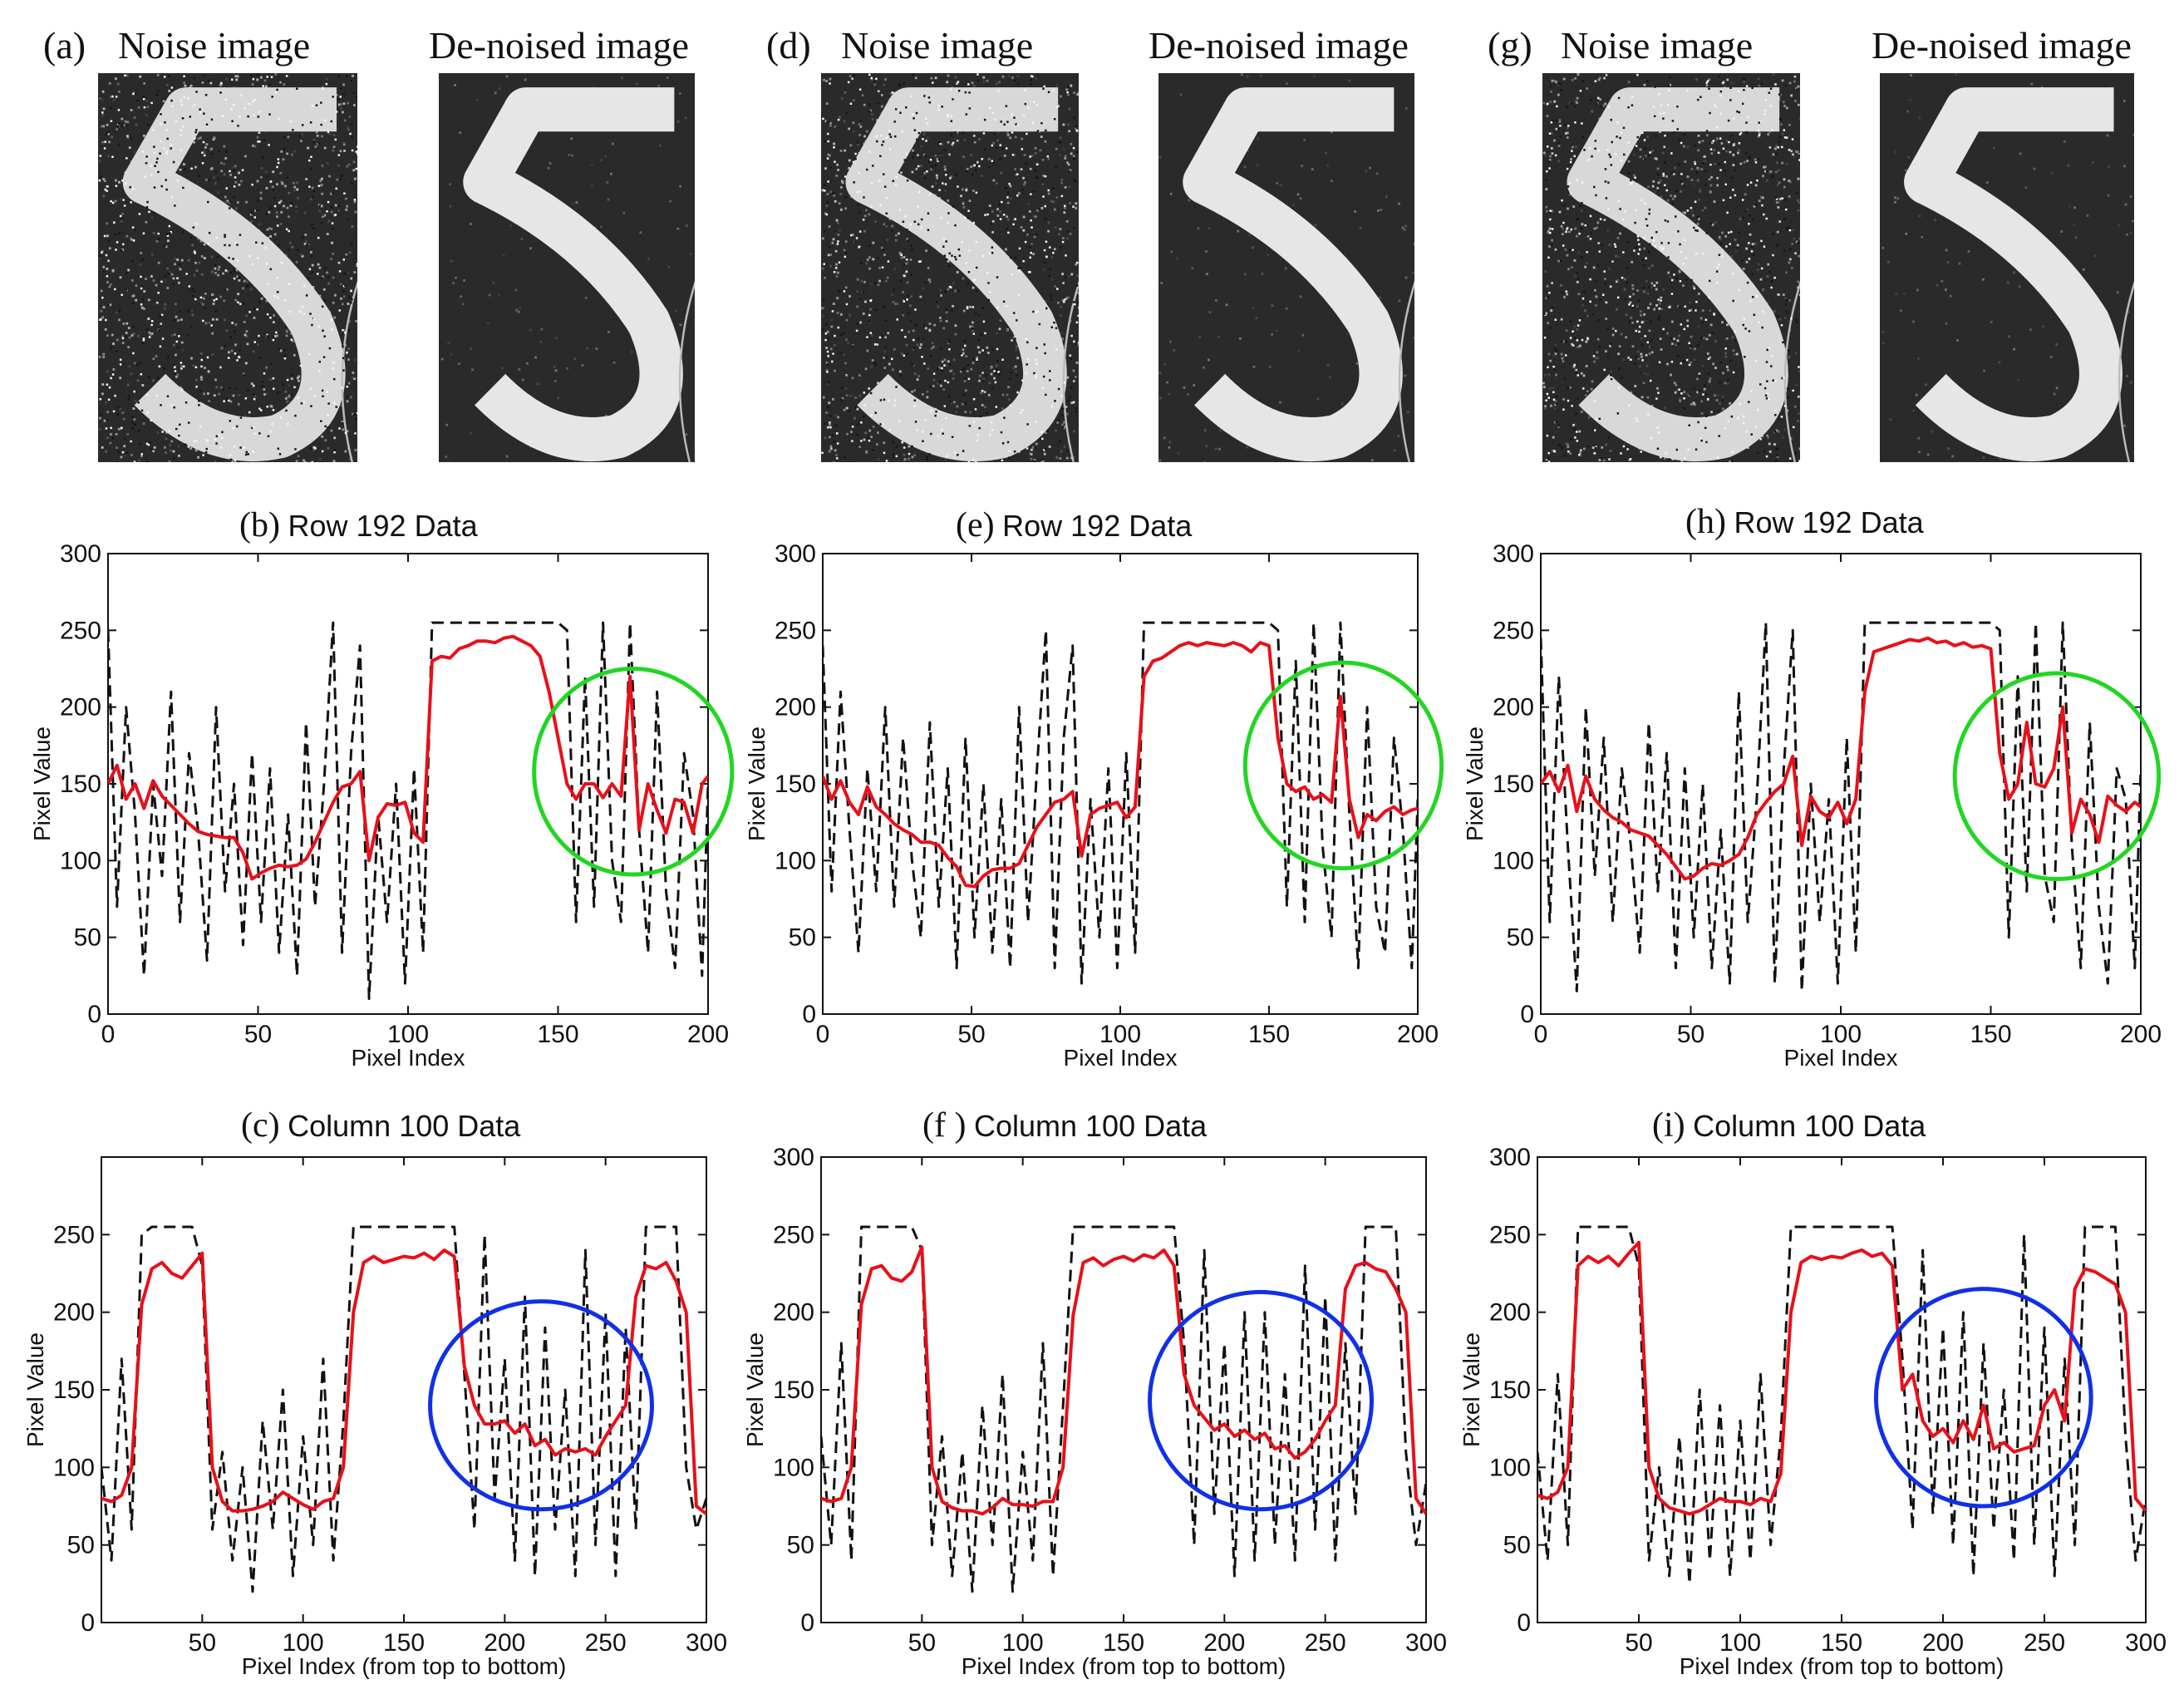 This screenshot has height=1704, width=2184. I want to click on y-tick-label-c: 0, so click(88, 1623).